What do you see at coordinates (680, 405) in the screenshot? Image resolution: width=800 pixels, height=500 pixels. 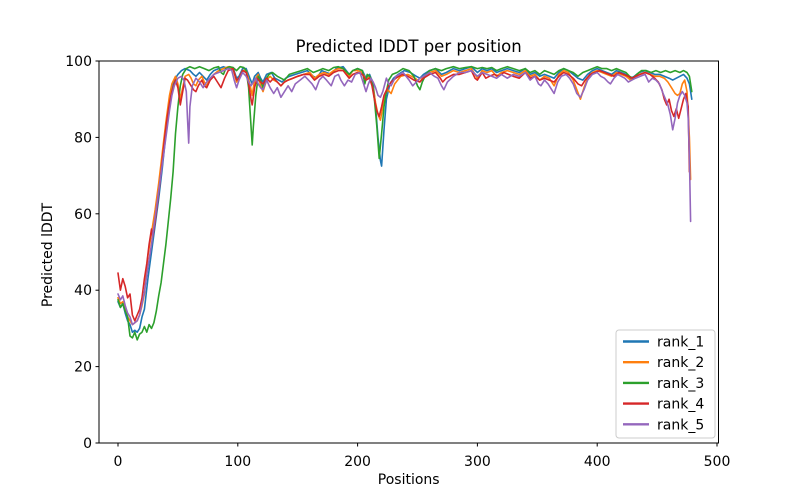 I see `legend-label-rank_4: rank_4` at bounding box center [680, 405].